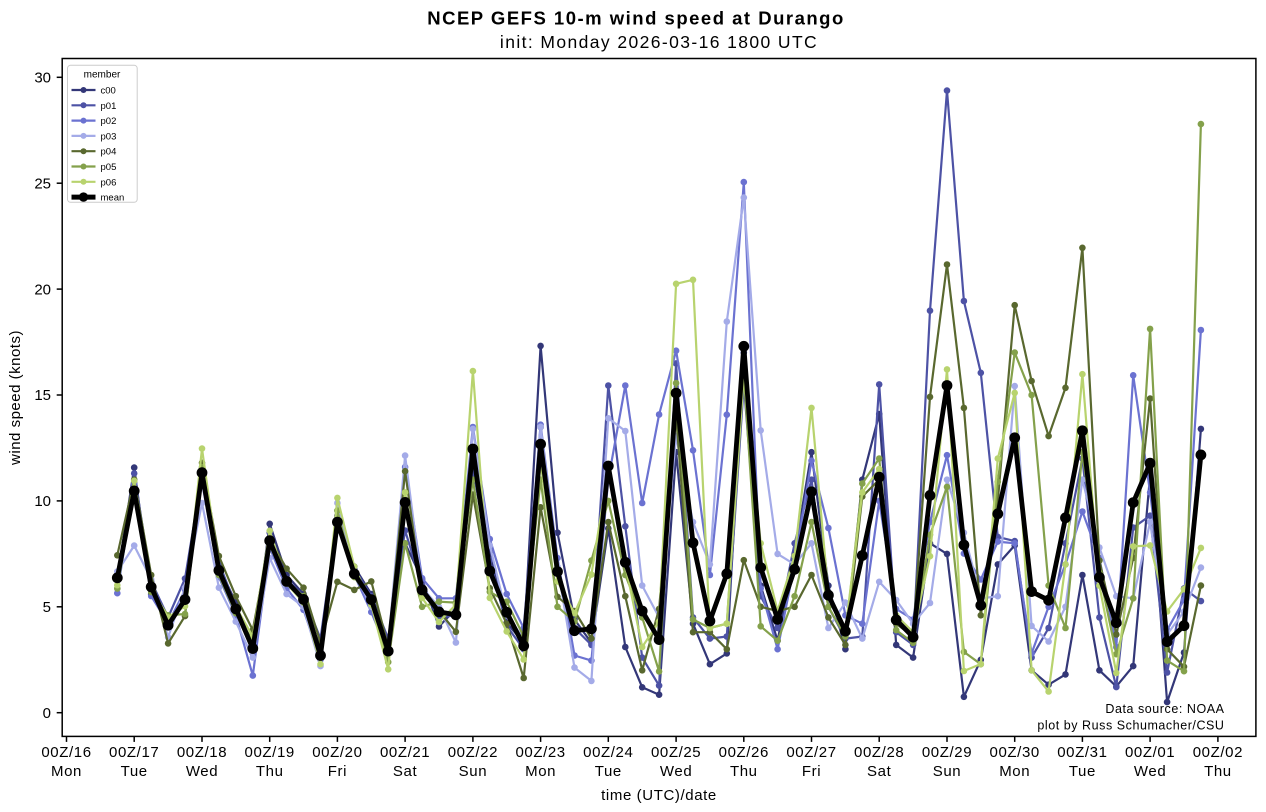 Image resolution: width=1266 pixels, height=812 pixels. What do you see at coordinates (202, 752) in the screenshot?
I see `svg-text: 00Z/18` at bounding box center [202, 752].